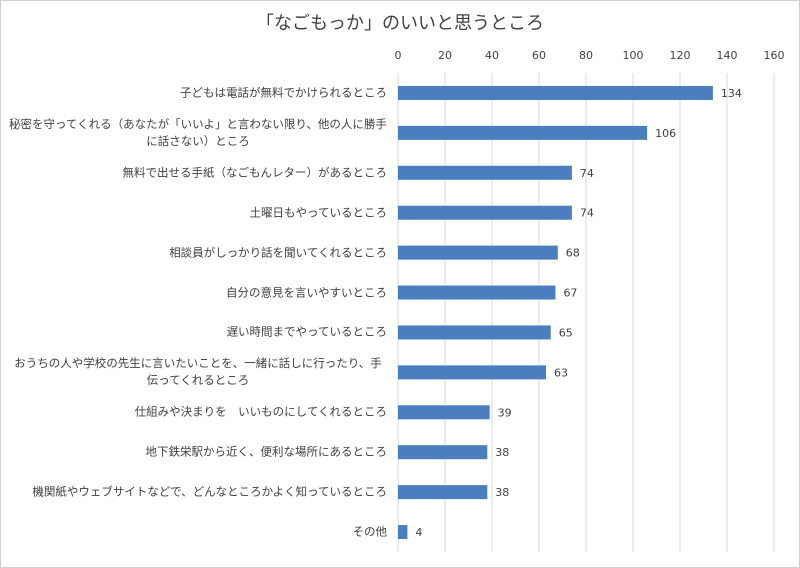 Image resolution: width=800 pixels, height=568 pixels. I want to click on y-tick-label-box: 遅い時間までやっているところ, so click(198, 332).